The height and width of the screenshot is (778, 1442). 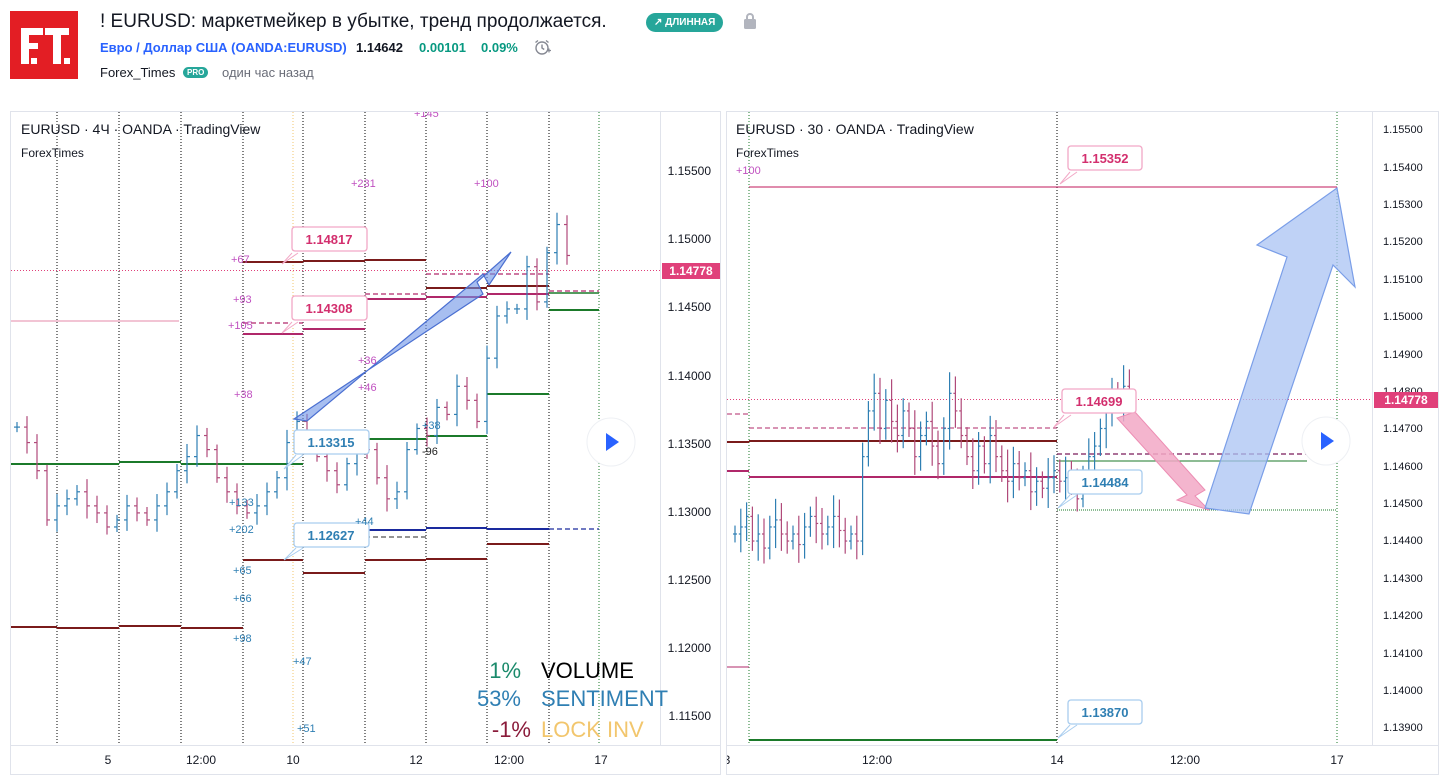 I want to click on svg-text: 1%, so click(x=505, y=670).